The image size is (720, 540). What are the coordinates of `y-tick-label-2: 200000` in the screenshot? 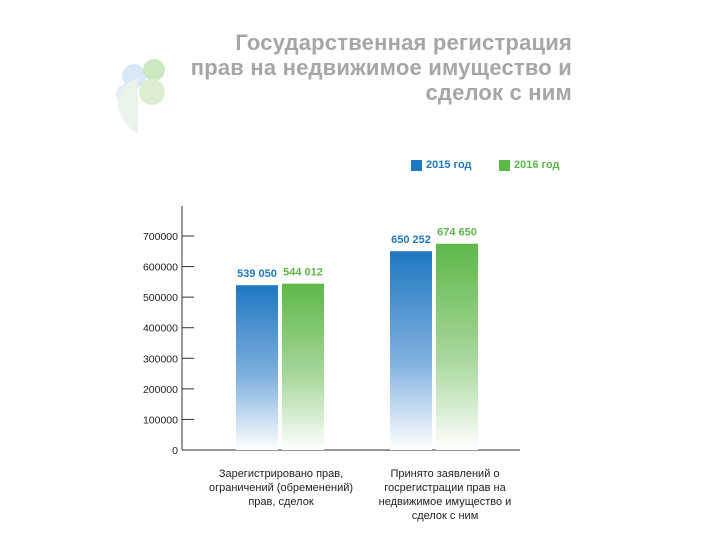 It's located at (160, 390).